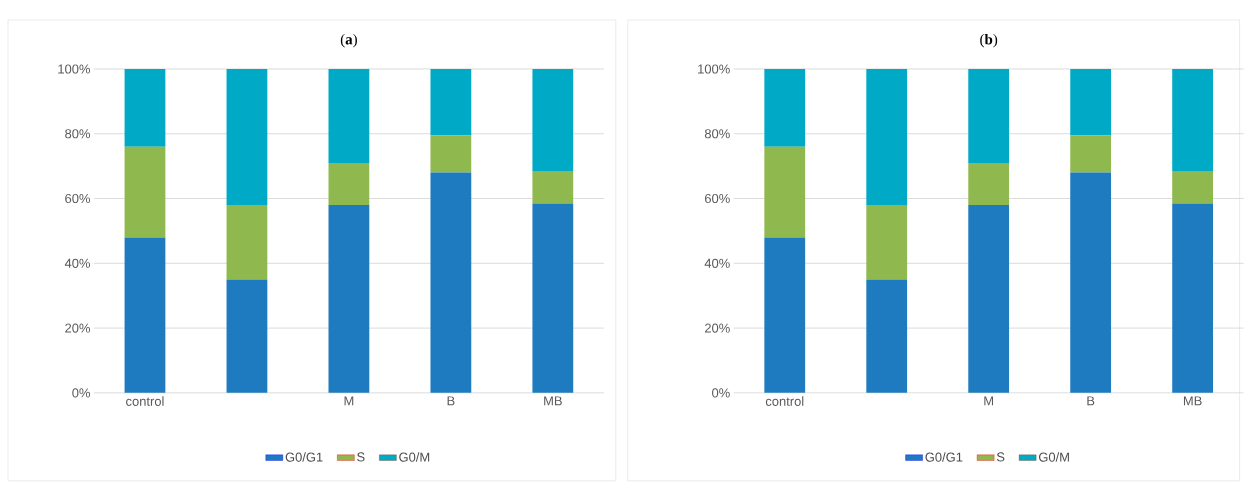 This screenshot has height=487, width=1244. Describe the element at coordinates (348, 41) in the screenshot. I see `chart-title: (a)` at that location.